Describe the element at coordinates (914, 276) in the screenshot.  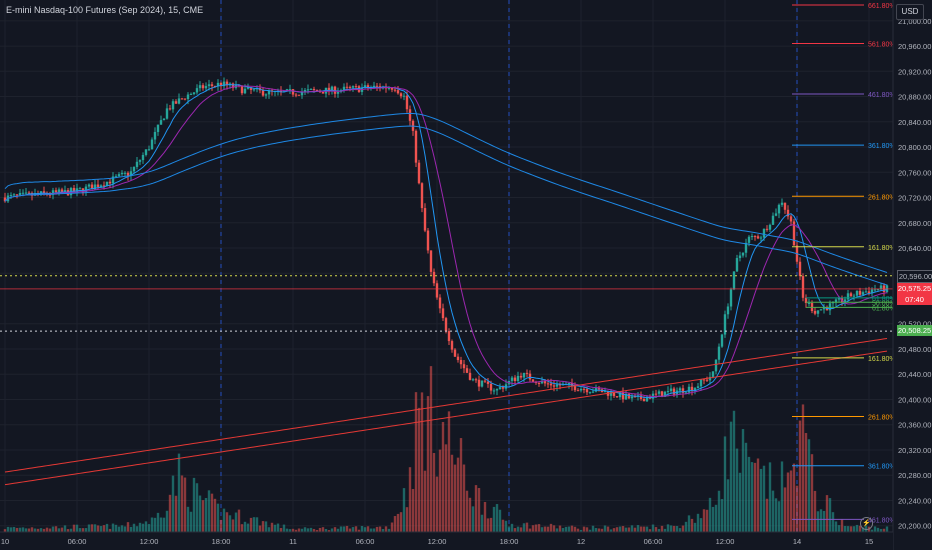
I see `upper-line-price-label: 20,596.00` at that location.